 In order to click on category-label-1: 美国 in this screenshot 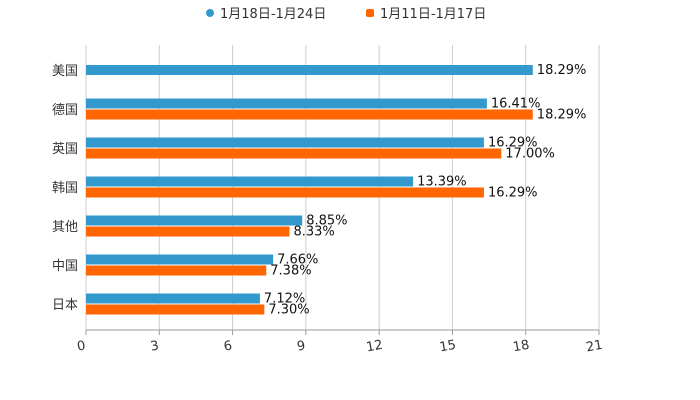, I will do `click(65, 71)`.